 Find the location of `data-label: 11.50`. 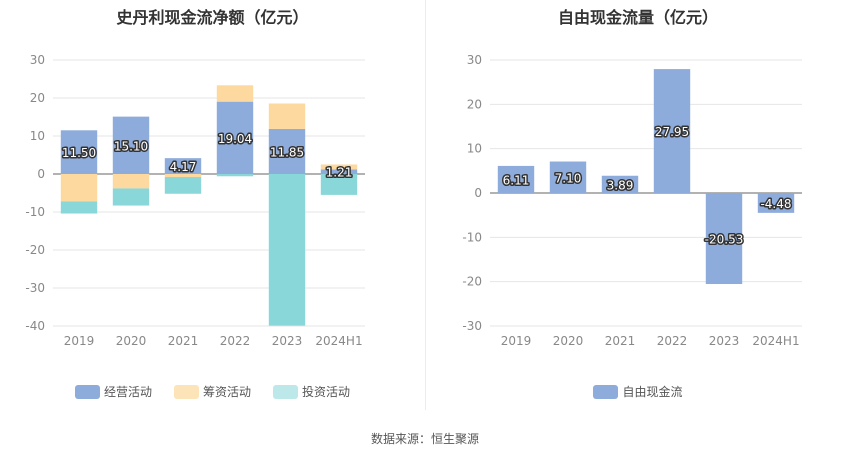

data-label: 11.50 is located at coordinates (79, 153).